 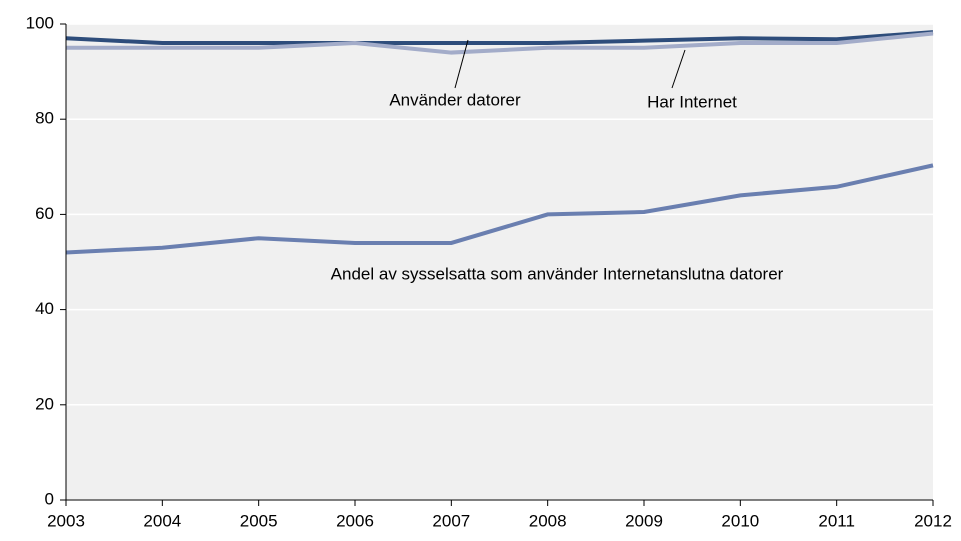 What do you see at coordinates (40, 22) in the screenshot?
I see `y-tick-label: 100` at bounding box center [40, 22].